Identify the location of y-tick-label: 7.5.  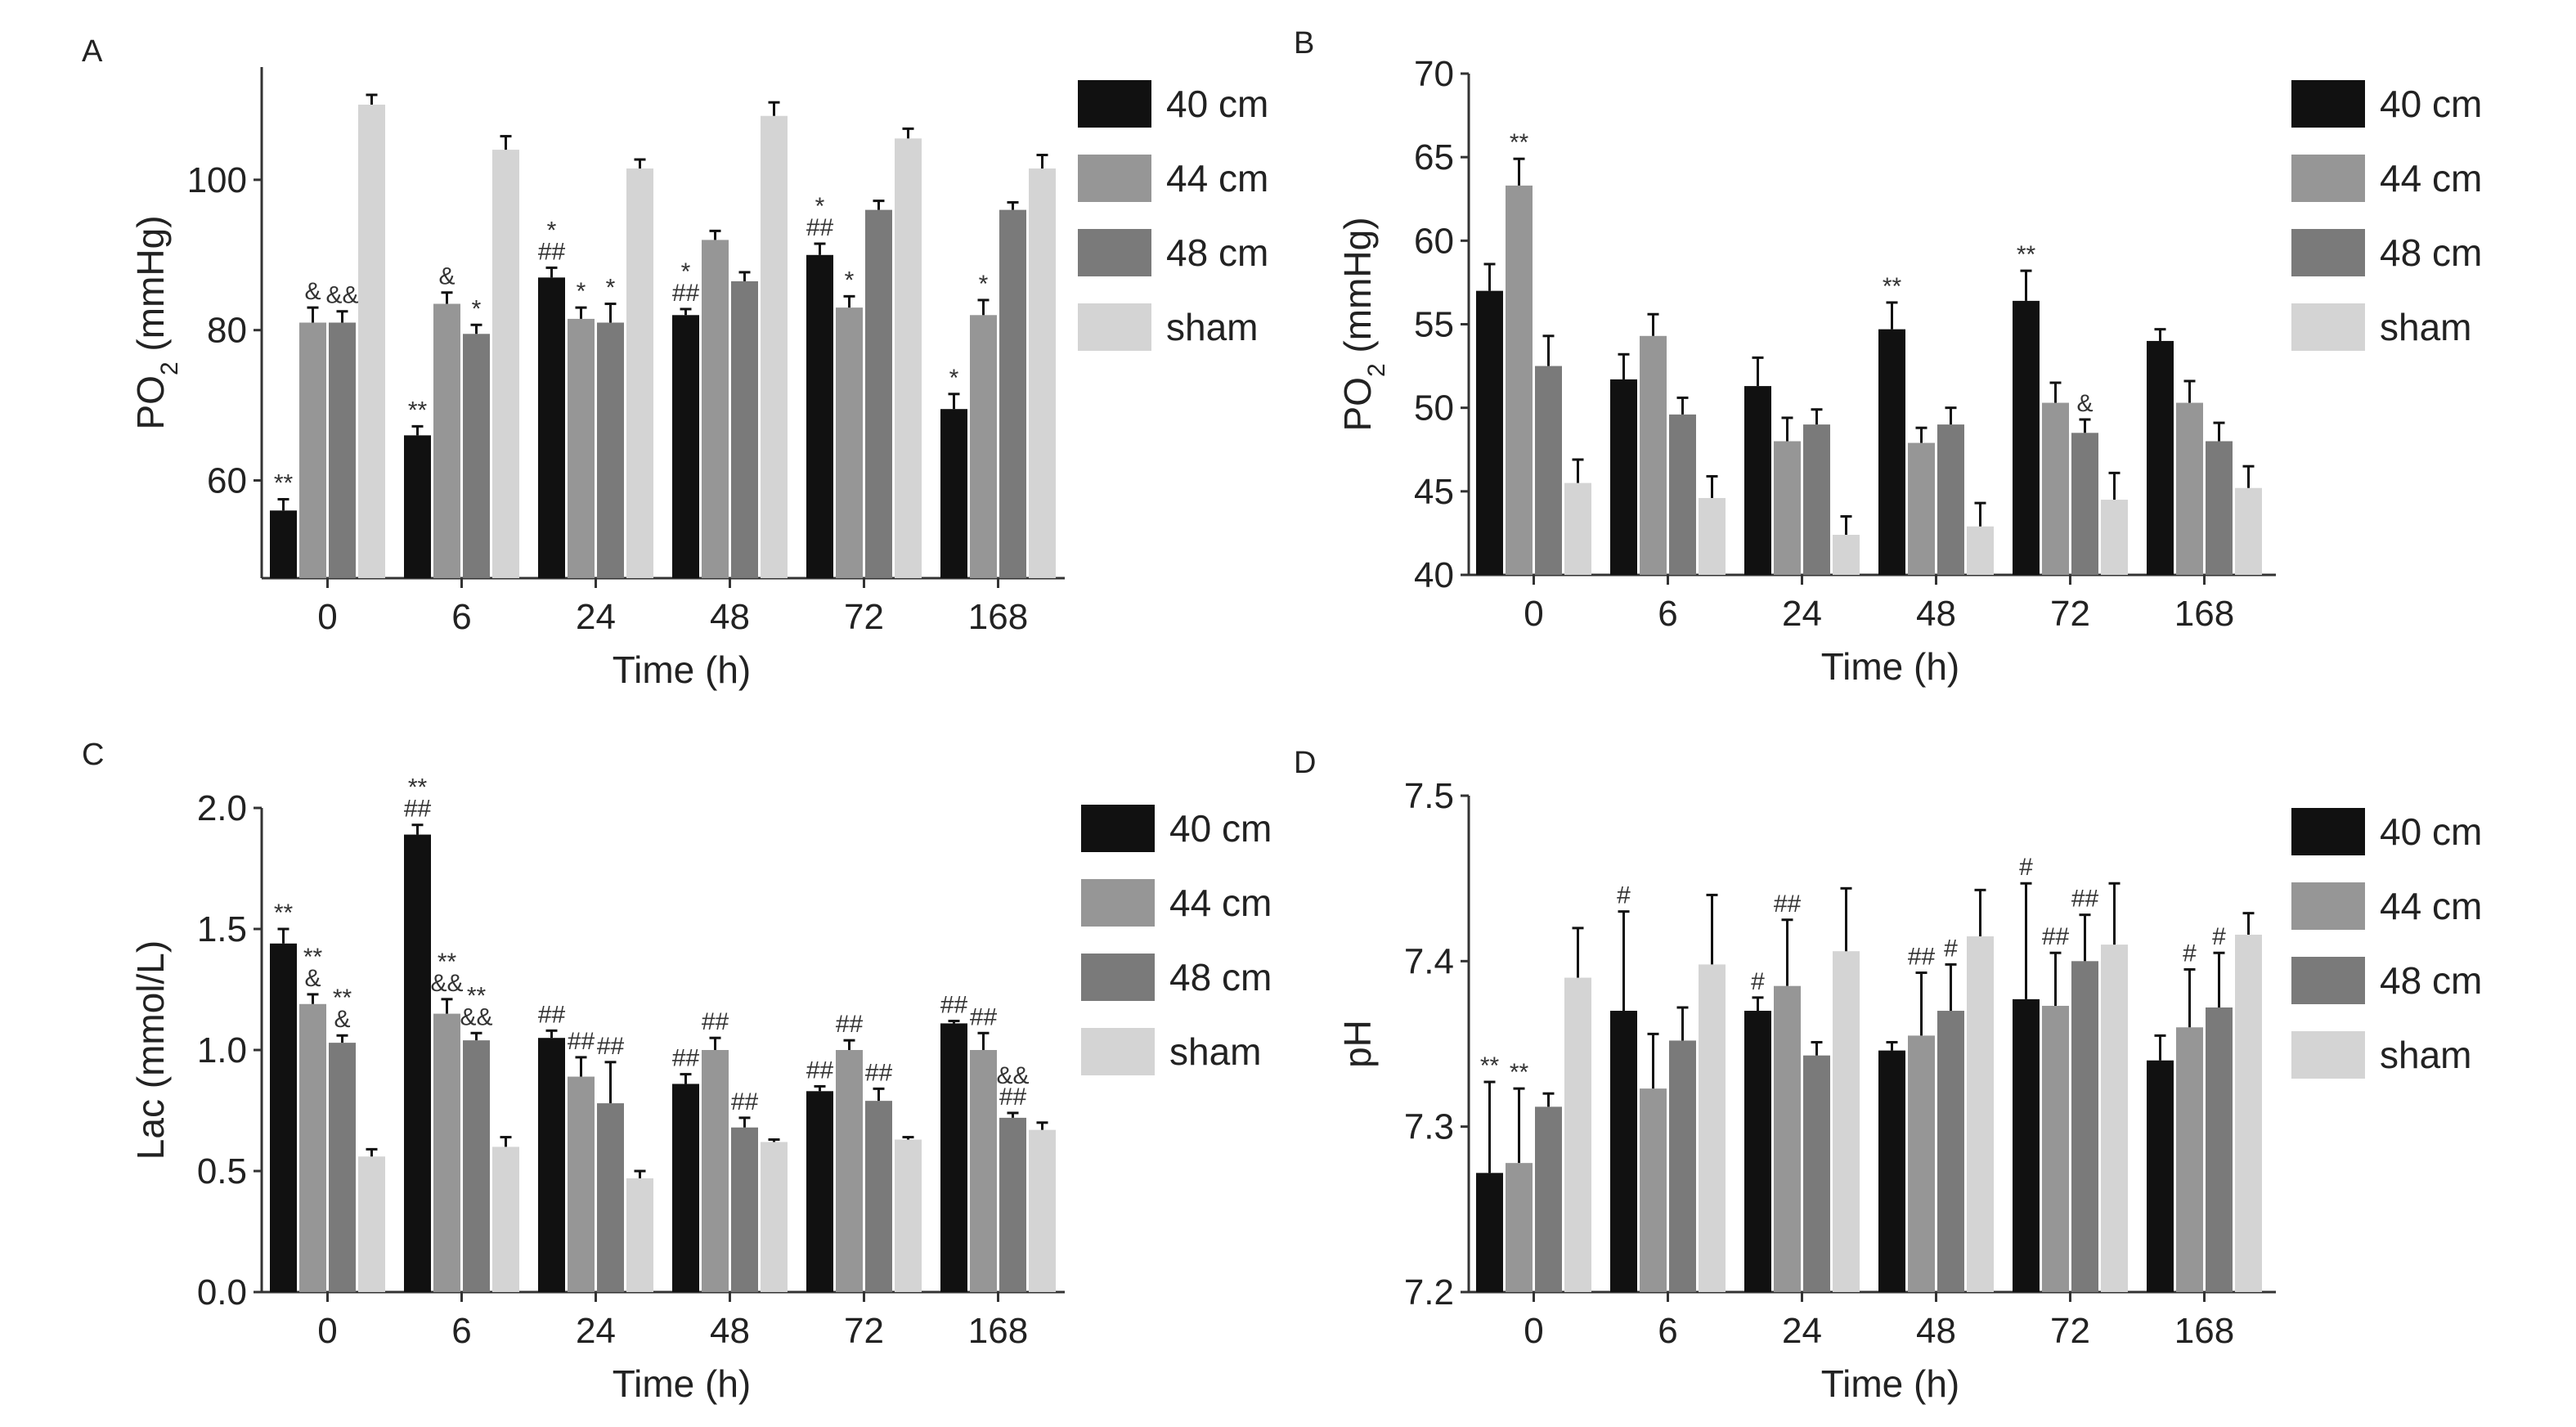
(1429, 796).